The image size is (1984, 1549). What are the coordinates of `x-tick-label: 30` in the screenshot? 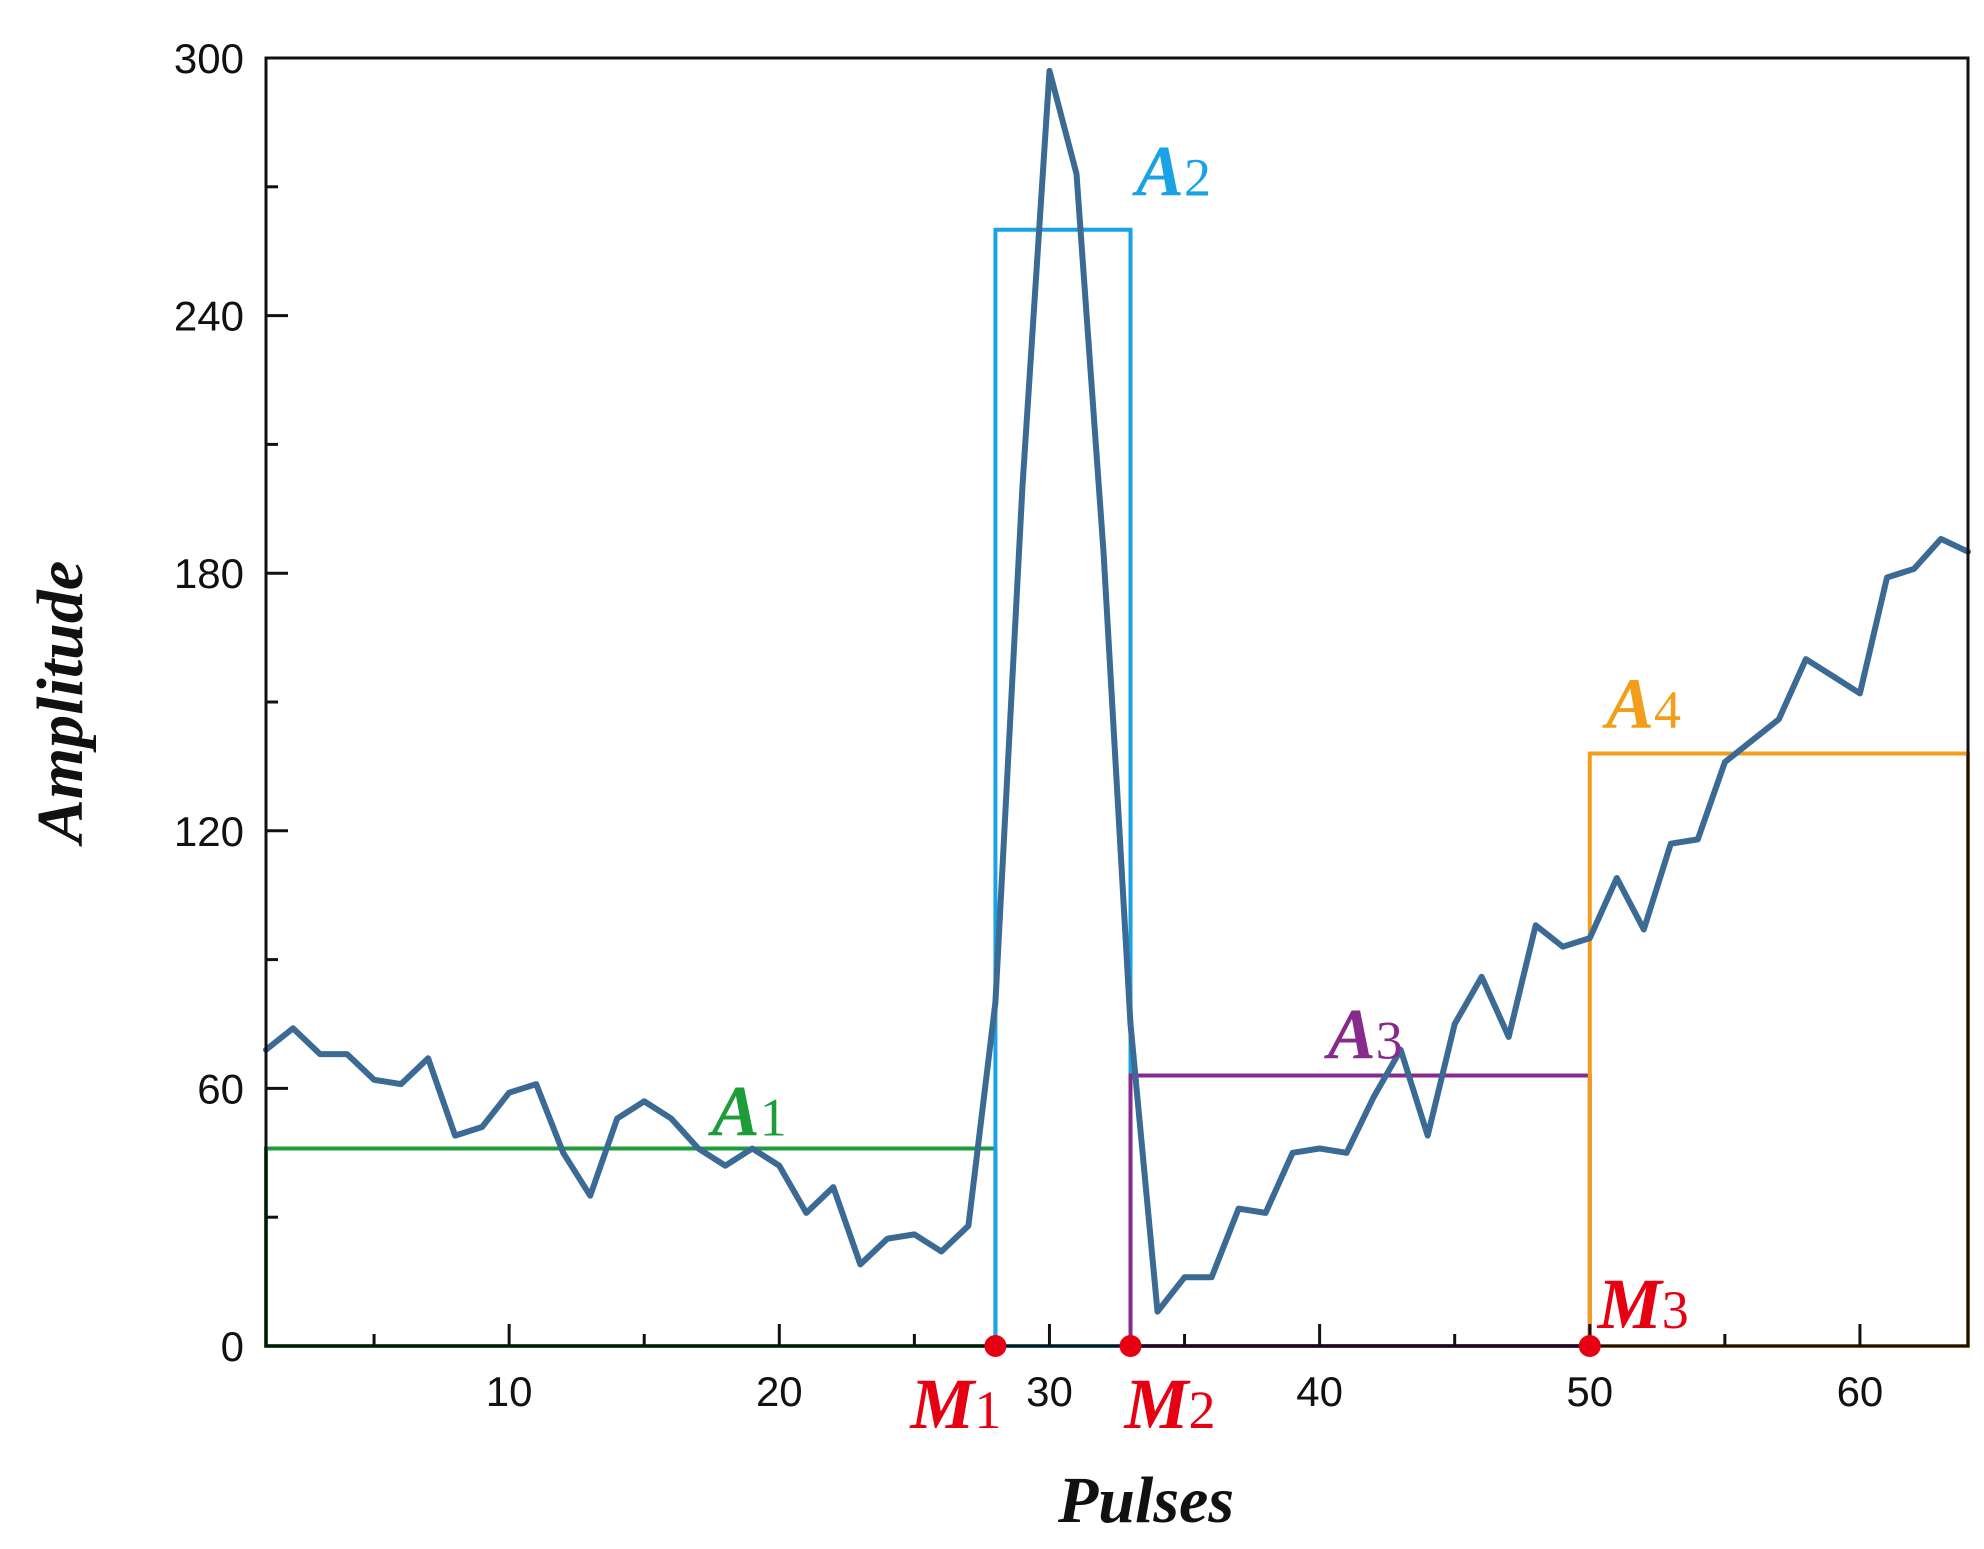 It's located at (1049, 1391).